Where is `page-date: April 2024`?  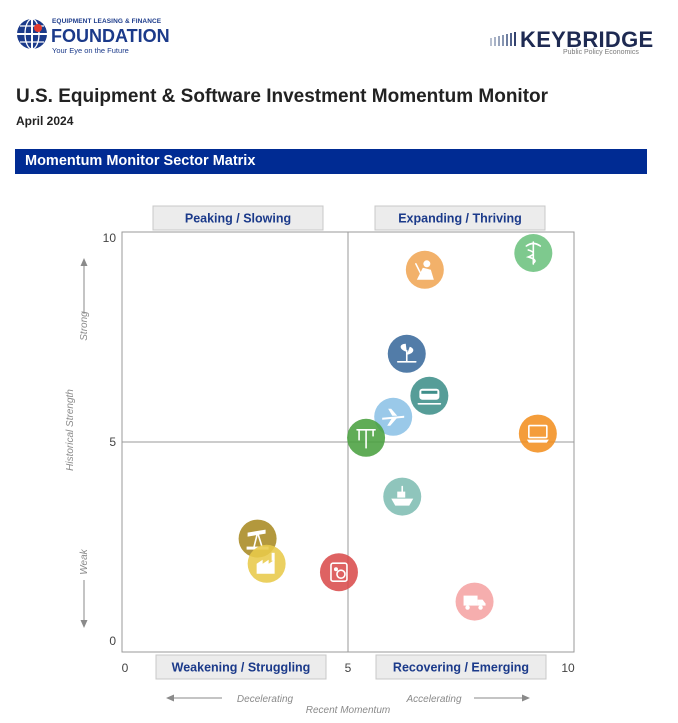
page-date: April 2024 is located at coordinates (45, 121).